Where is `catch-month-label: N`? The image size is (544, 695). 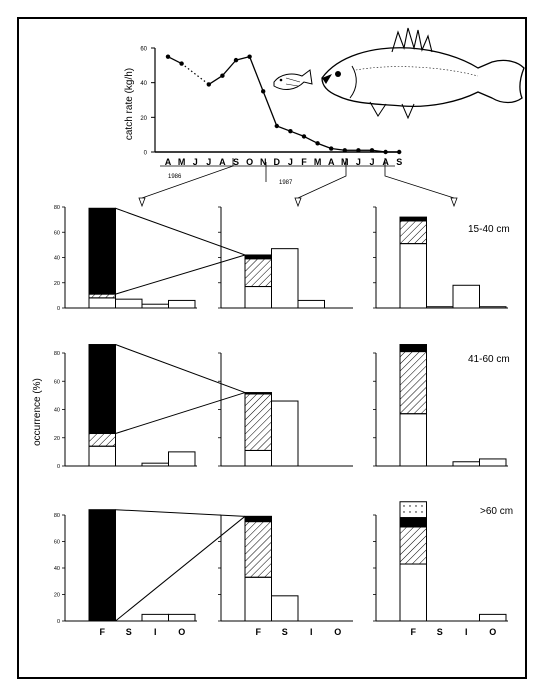
catch-month-label: N is located at coordinates (263, 162).